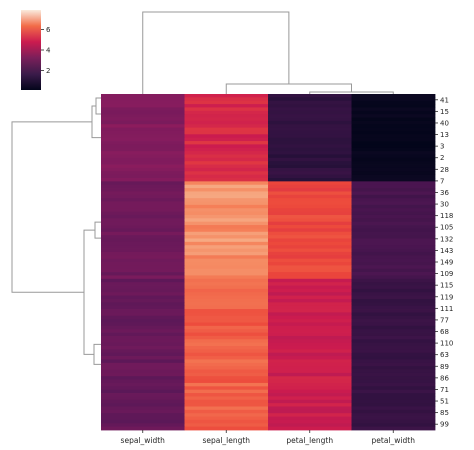 This screenshot has width=474, height=450. I want to click on row-tick-label: 115, so click(446, 286).